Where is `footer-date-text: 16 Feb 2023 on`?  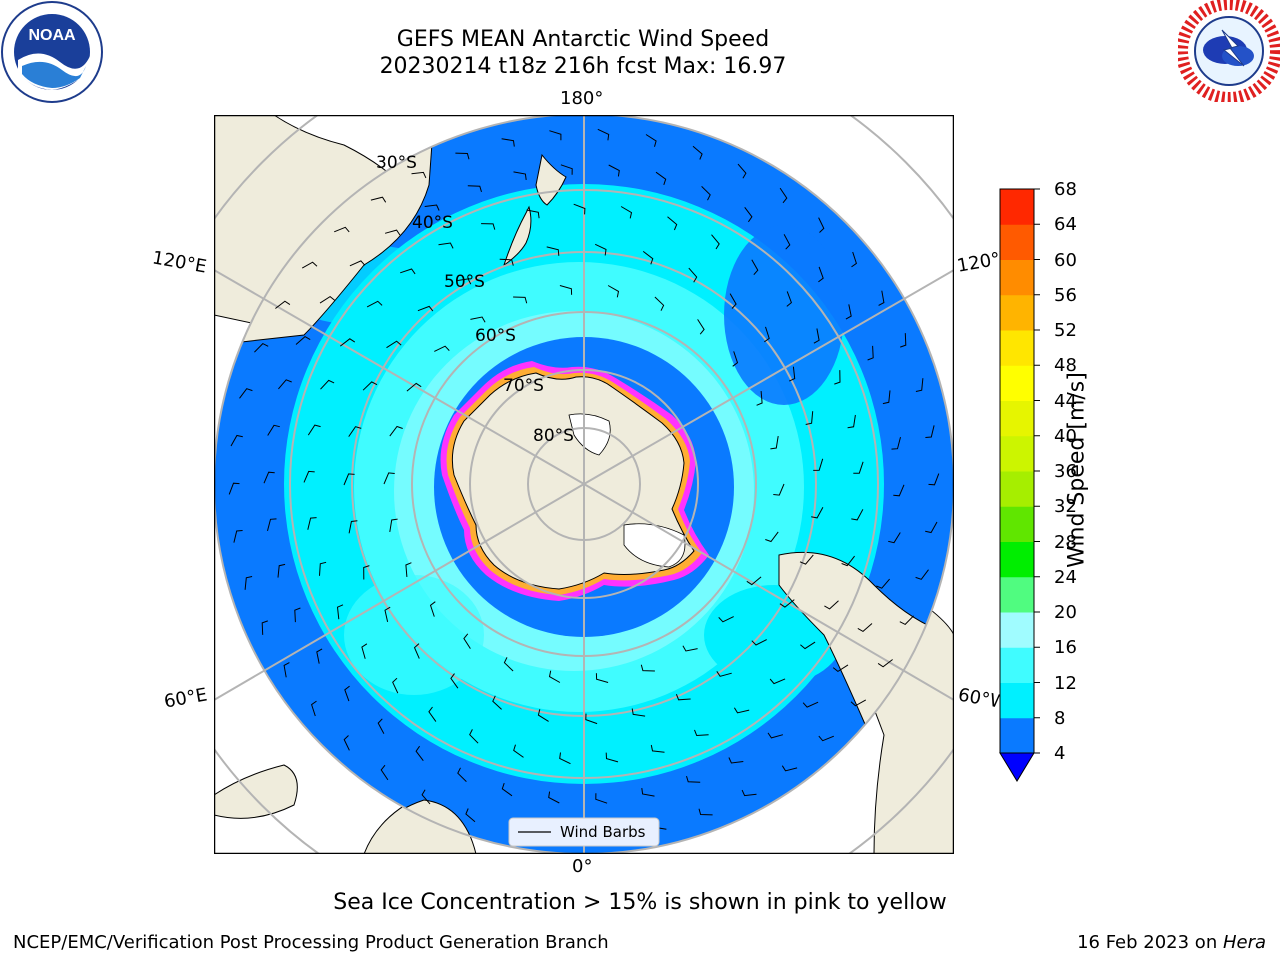
footer-date-text: 16 Feb 2023 on is located at coordinates (1150, 942).